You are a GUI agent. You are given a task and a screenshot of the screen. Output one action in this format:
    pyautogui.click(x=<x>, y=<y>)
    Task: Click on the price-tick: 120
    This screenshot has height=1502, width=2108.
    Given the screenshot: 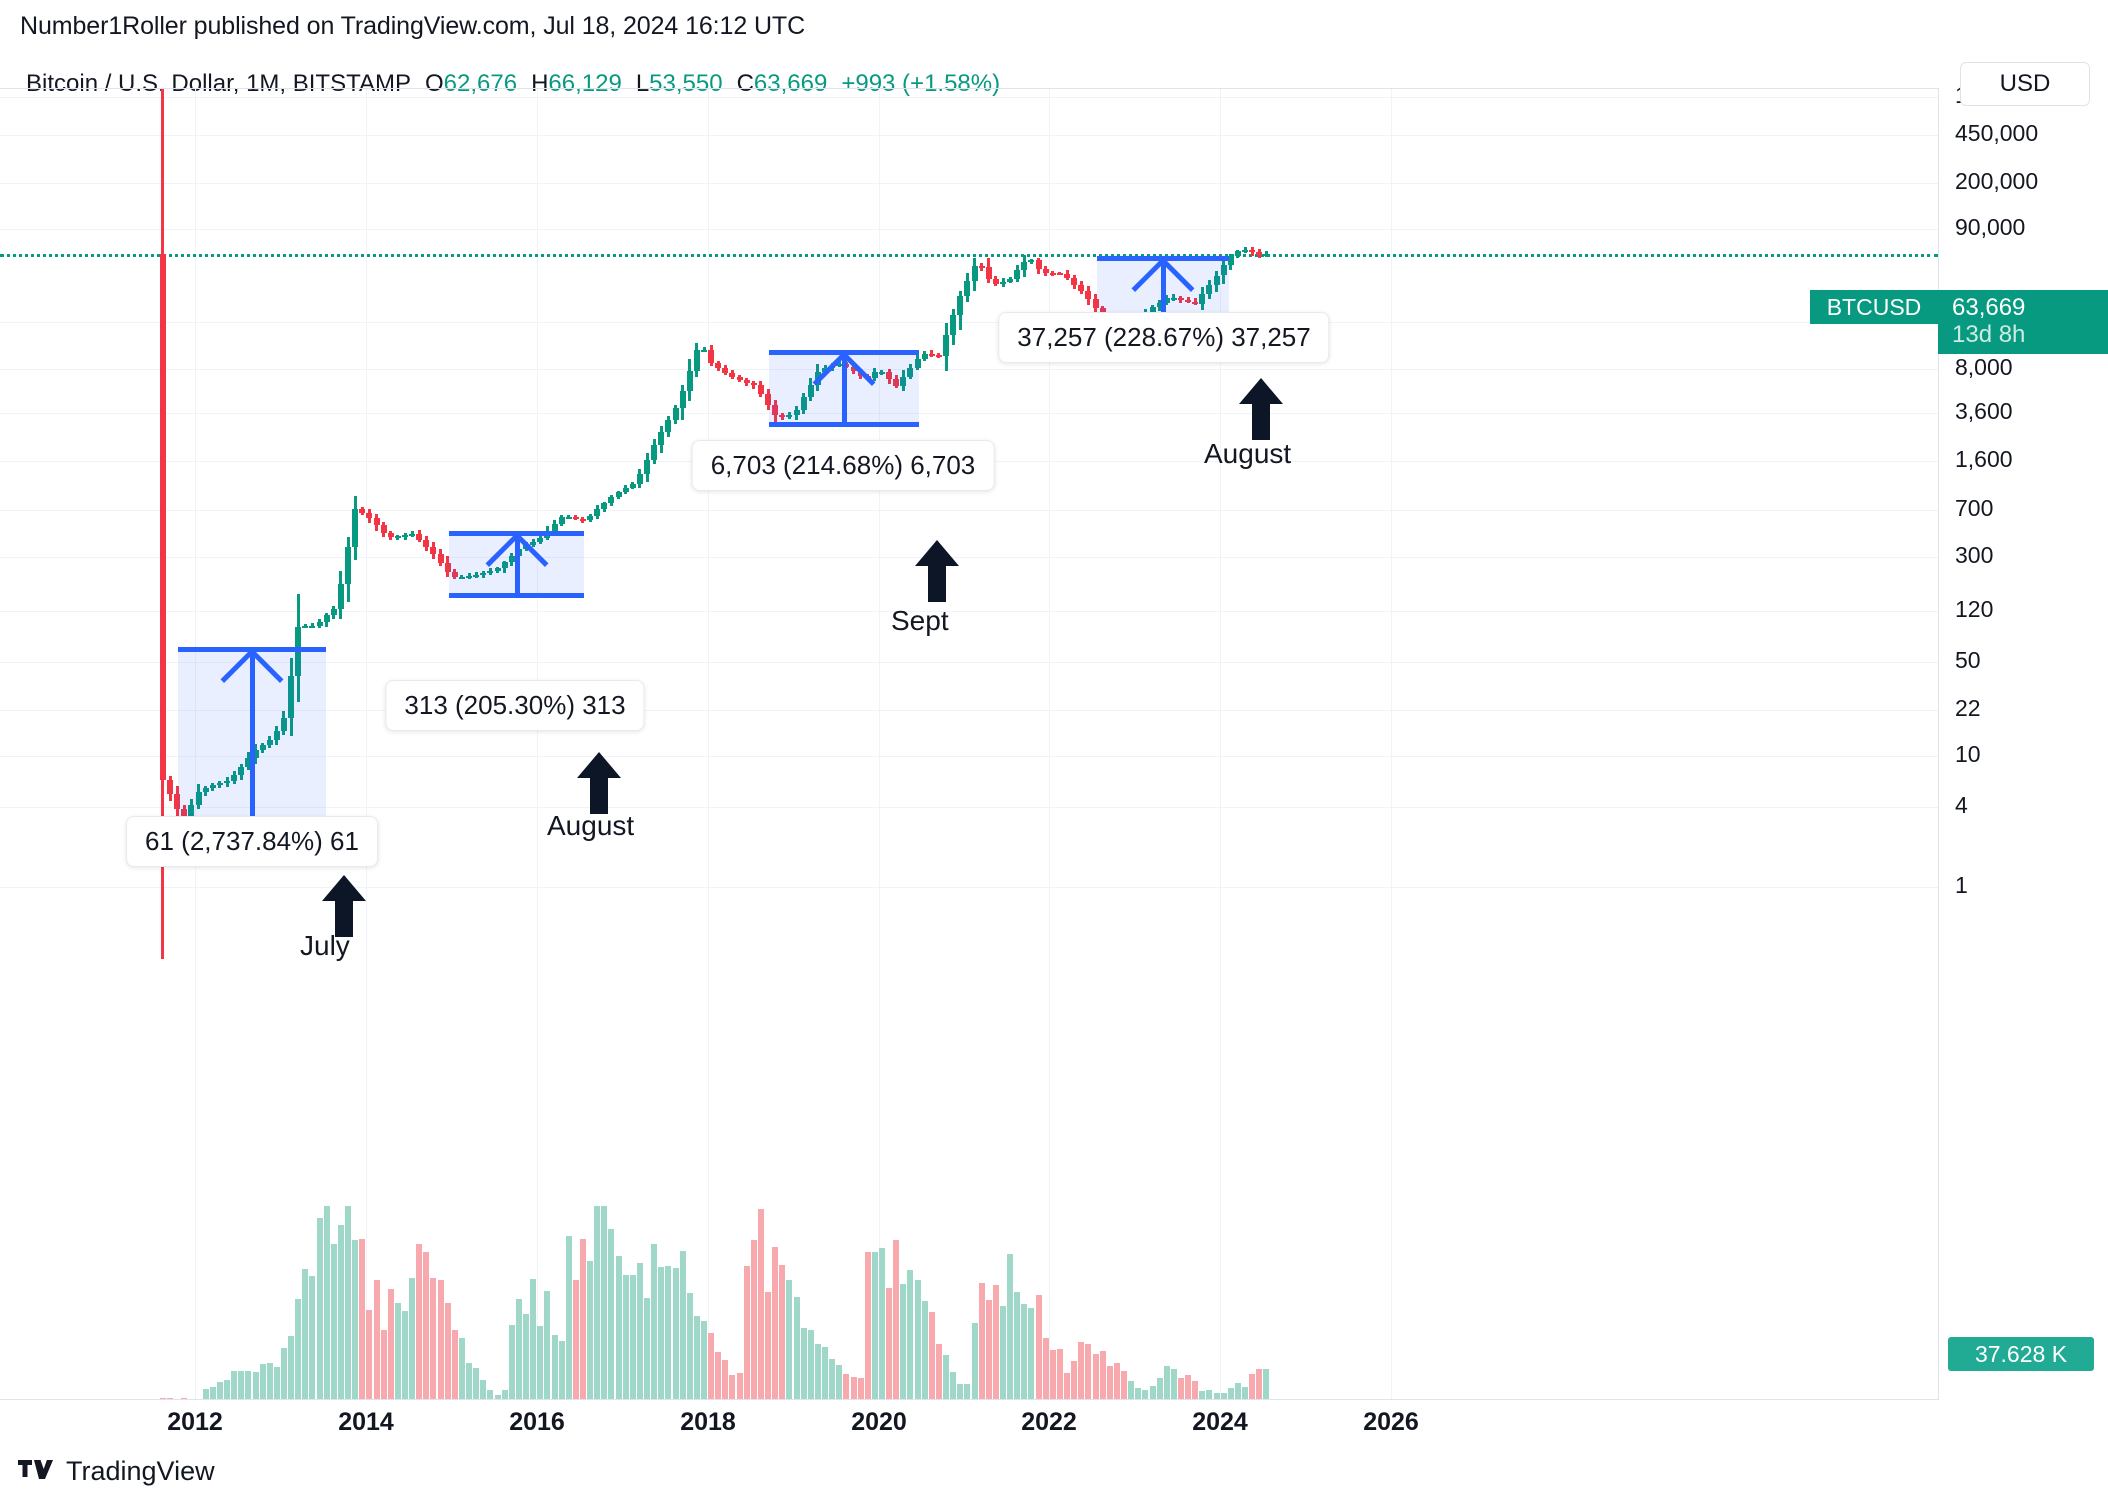 What is the action you would take?
    pyautogui.click(x=1974, y=609)
    